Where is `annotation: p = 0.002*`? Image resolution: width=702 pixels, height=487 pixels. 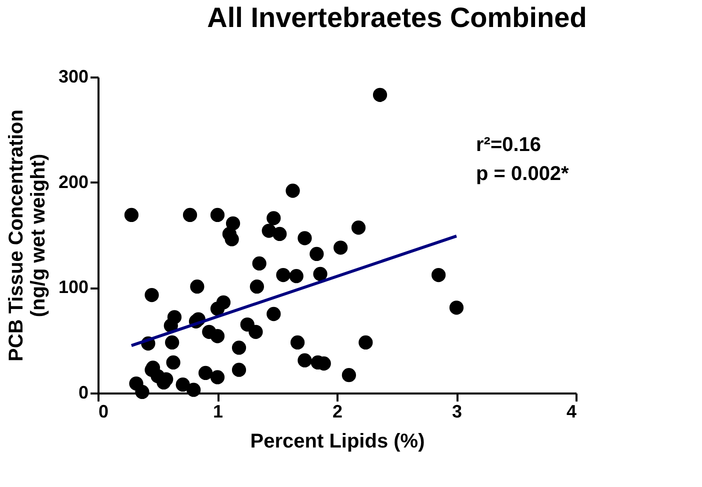
annotation: p = 0.002* is located at coordinates (523, 174).